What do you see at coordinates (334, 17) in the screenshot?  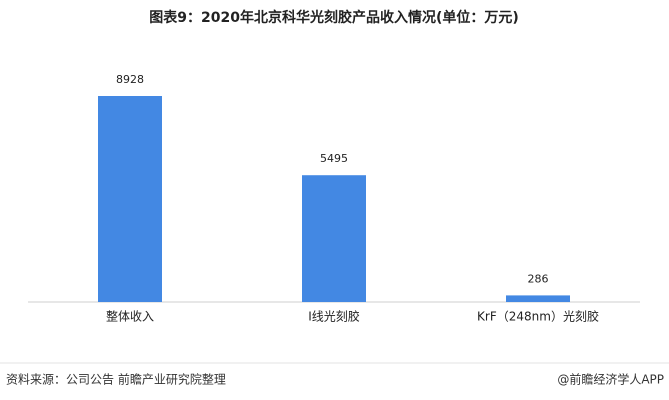 I see `chart-title: 图表9：2020年北京科华光刻胶产品收入情况(单位：万元)` at bounding box center [334, 17].